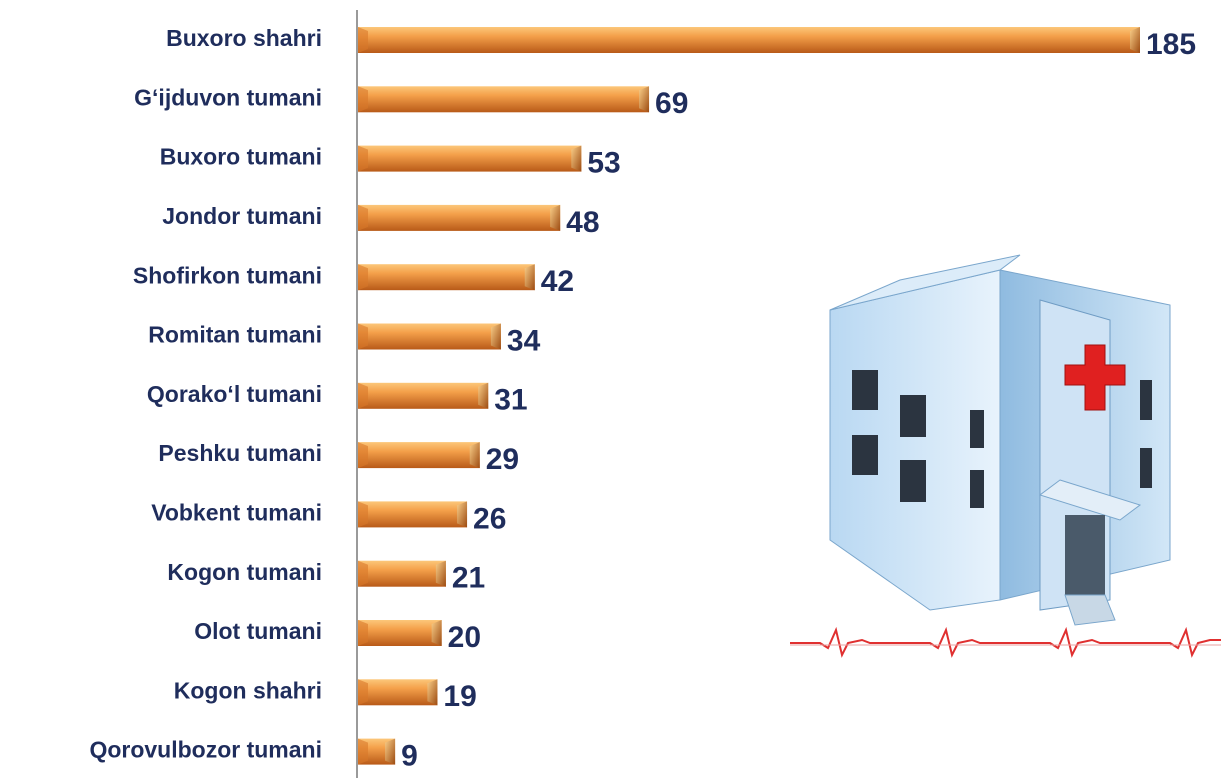 The image size is (1221, 778). What do you see at coordinates (1171, 44) in the screenshot?
I see `value-label: 185` at bounding box center [1171, 44].